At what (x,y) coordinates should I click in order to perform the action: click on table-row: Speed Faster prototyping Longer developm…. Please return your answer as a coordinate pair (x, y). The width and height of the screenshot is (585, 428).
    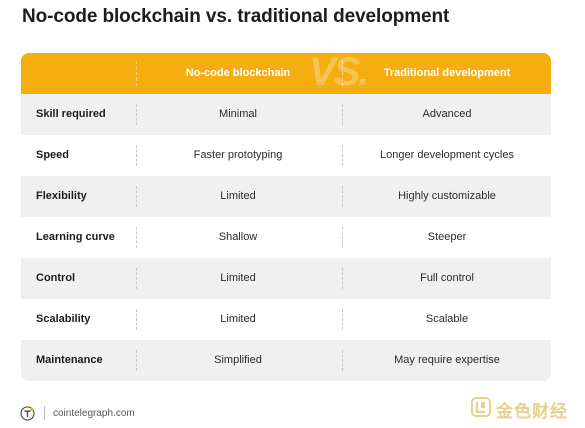
    Looking at the image, I should click on (286, 155).